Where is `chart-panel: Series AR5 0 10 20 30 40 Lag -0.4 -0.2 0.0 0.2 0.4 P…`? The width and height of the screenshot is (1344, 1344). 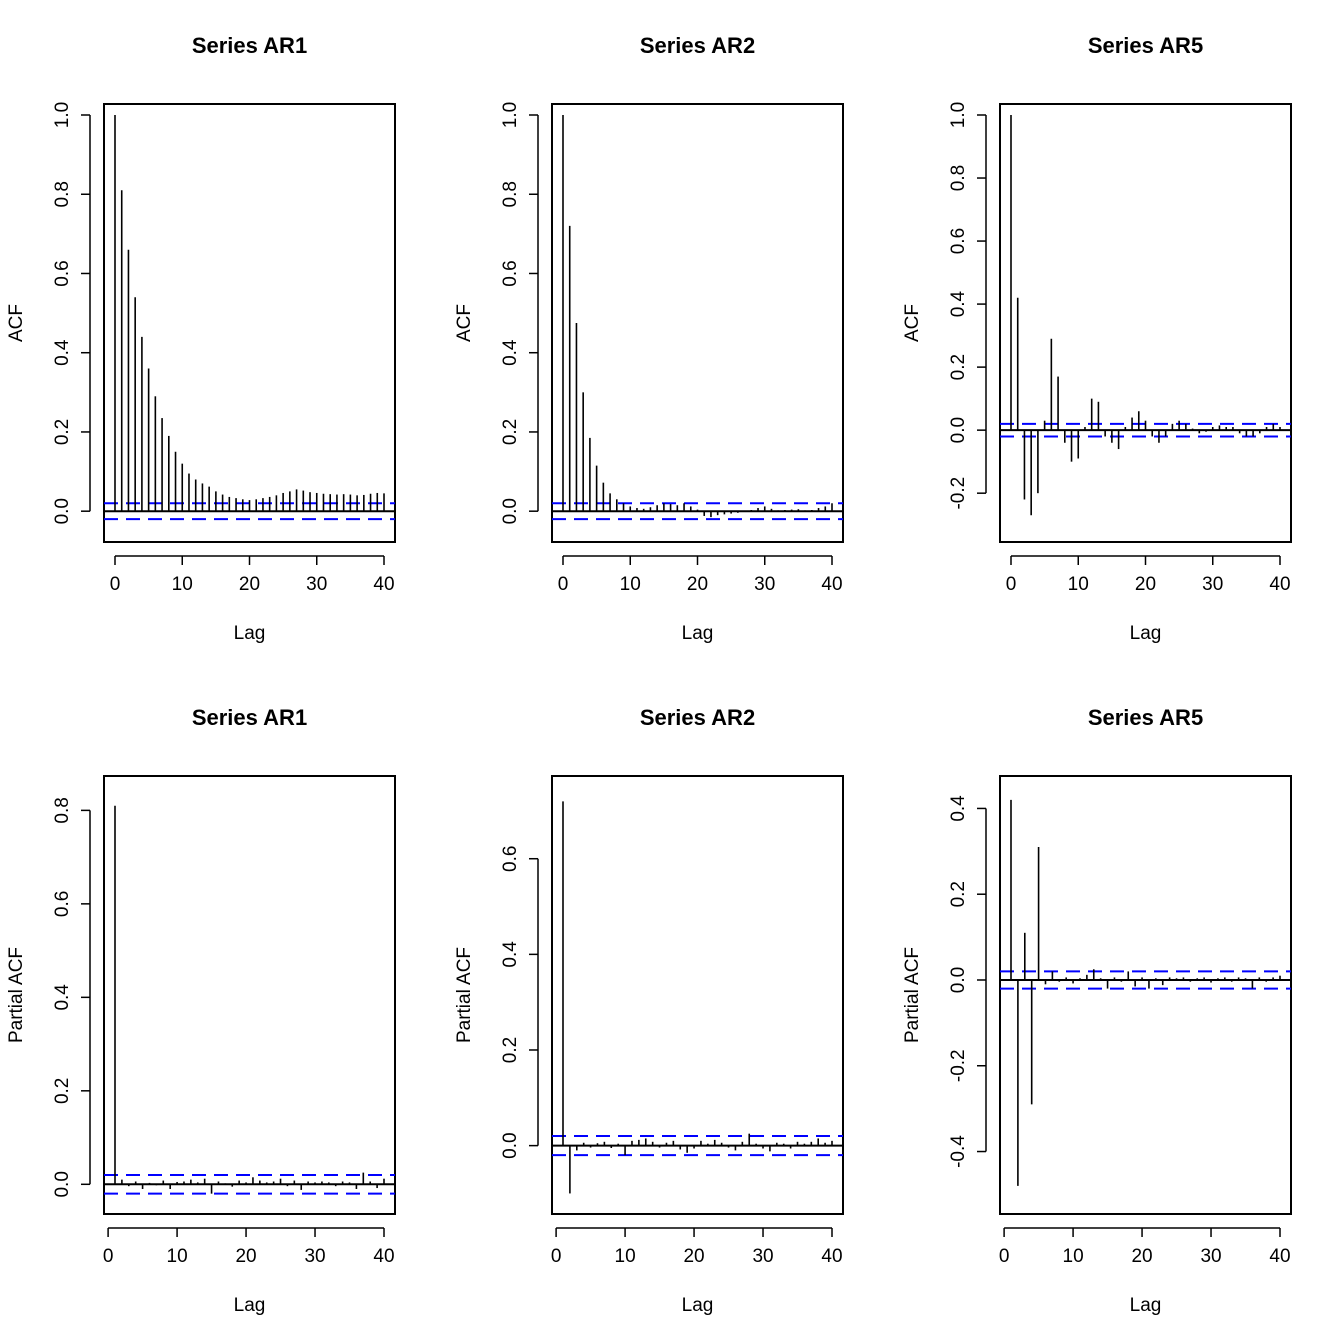
chart-panel: Series AR5 0 10 20 30 40 Lag -0.4 -0.2 0.0 0.2 0.4 P… is located at coordinates (1097, 1010).